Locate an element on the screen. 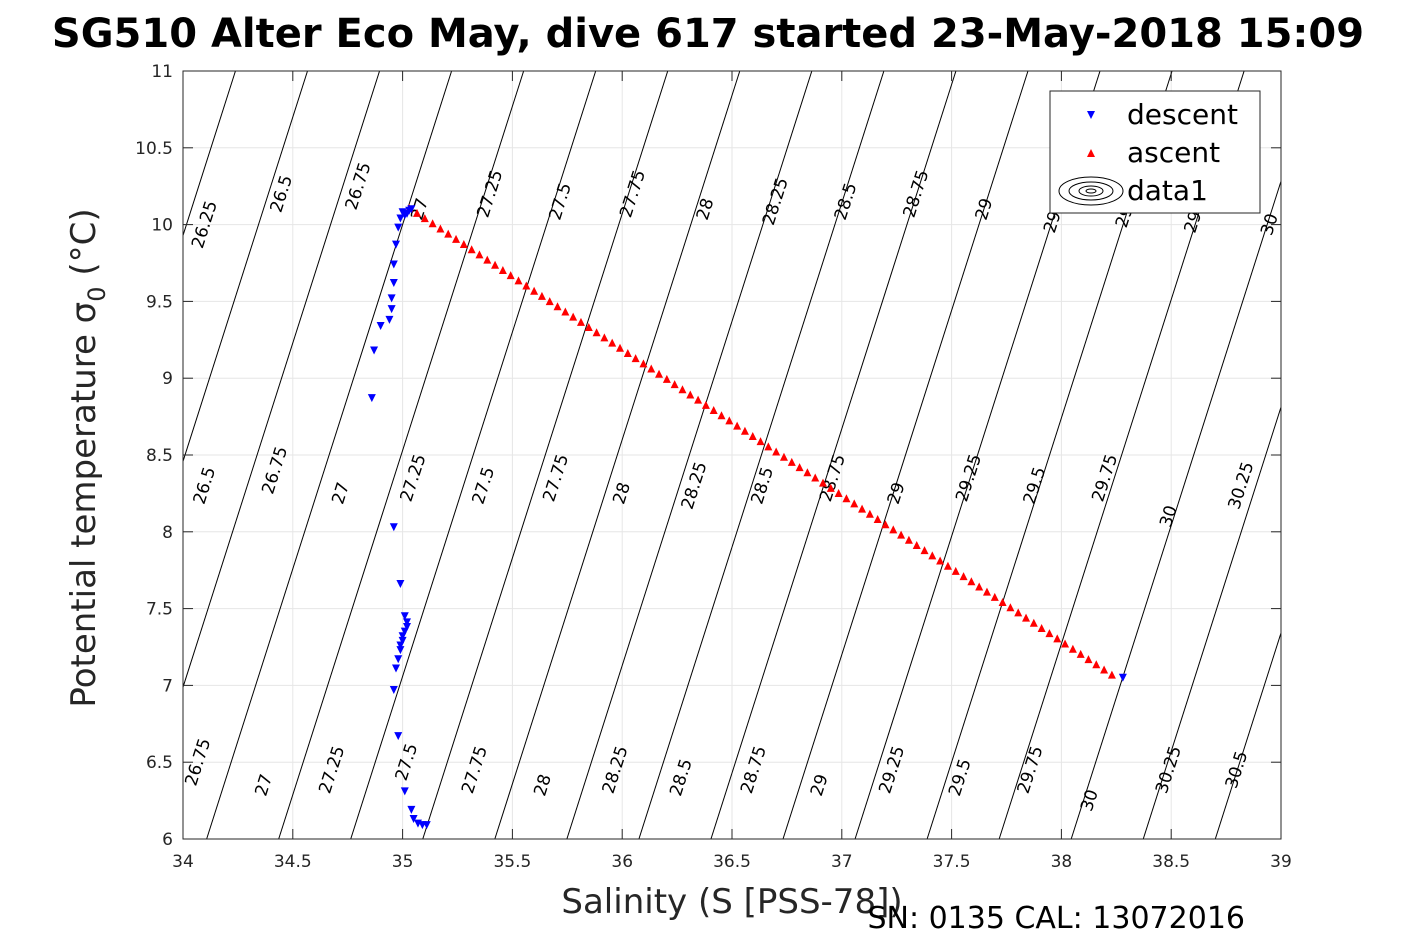  x-tick-label: 36.5 is located at coordinates (732, 862).